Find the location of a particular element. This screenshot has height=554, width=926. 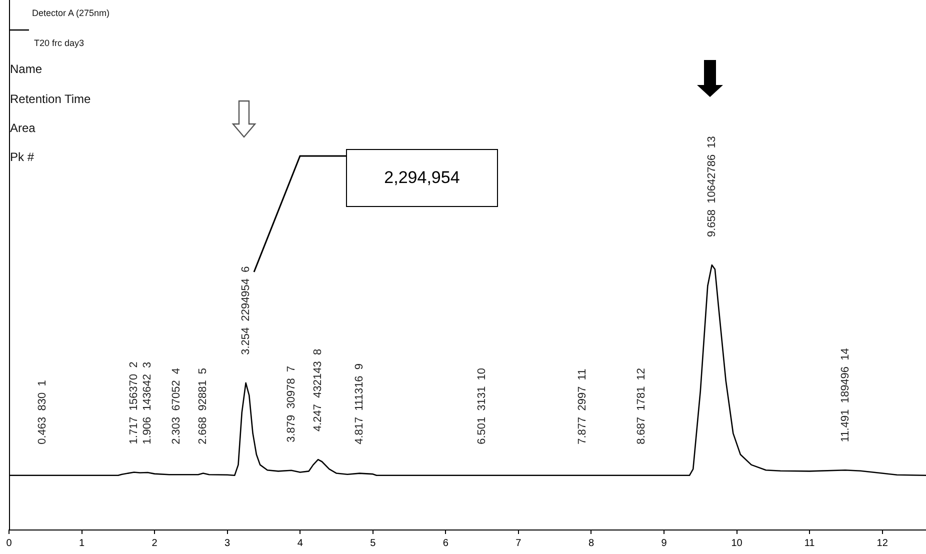

x-tick-label: 10 is located at coordinates (737, 543).